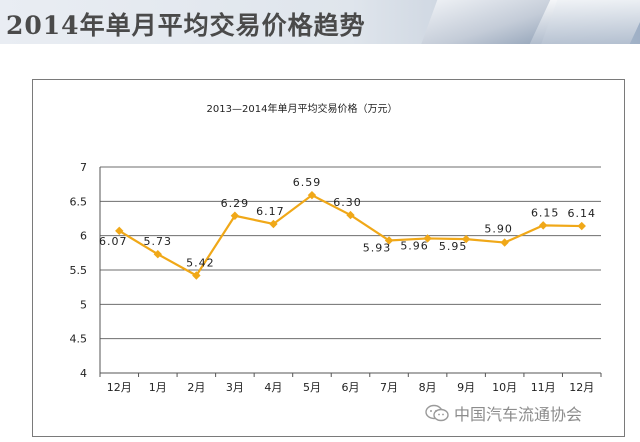  What do you see at coordinates (302, 108) in the screenshot?
I see `chart-title: 2013—2014年单月平均交易价格（万元）` at bounding box center [302, 108].